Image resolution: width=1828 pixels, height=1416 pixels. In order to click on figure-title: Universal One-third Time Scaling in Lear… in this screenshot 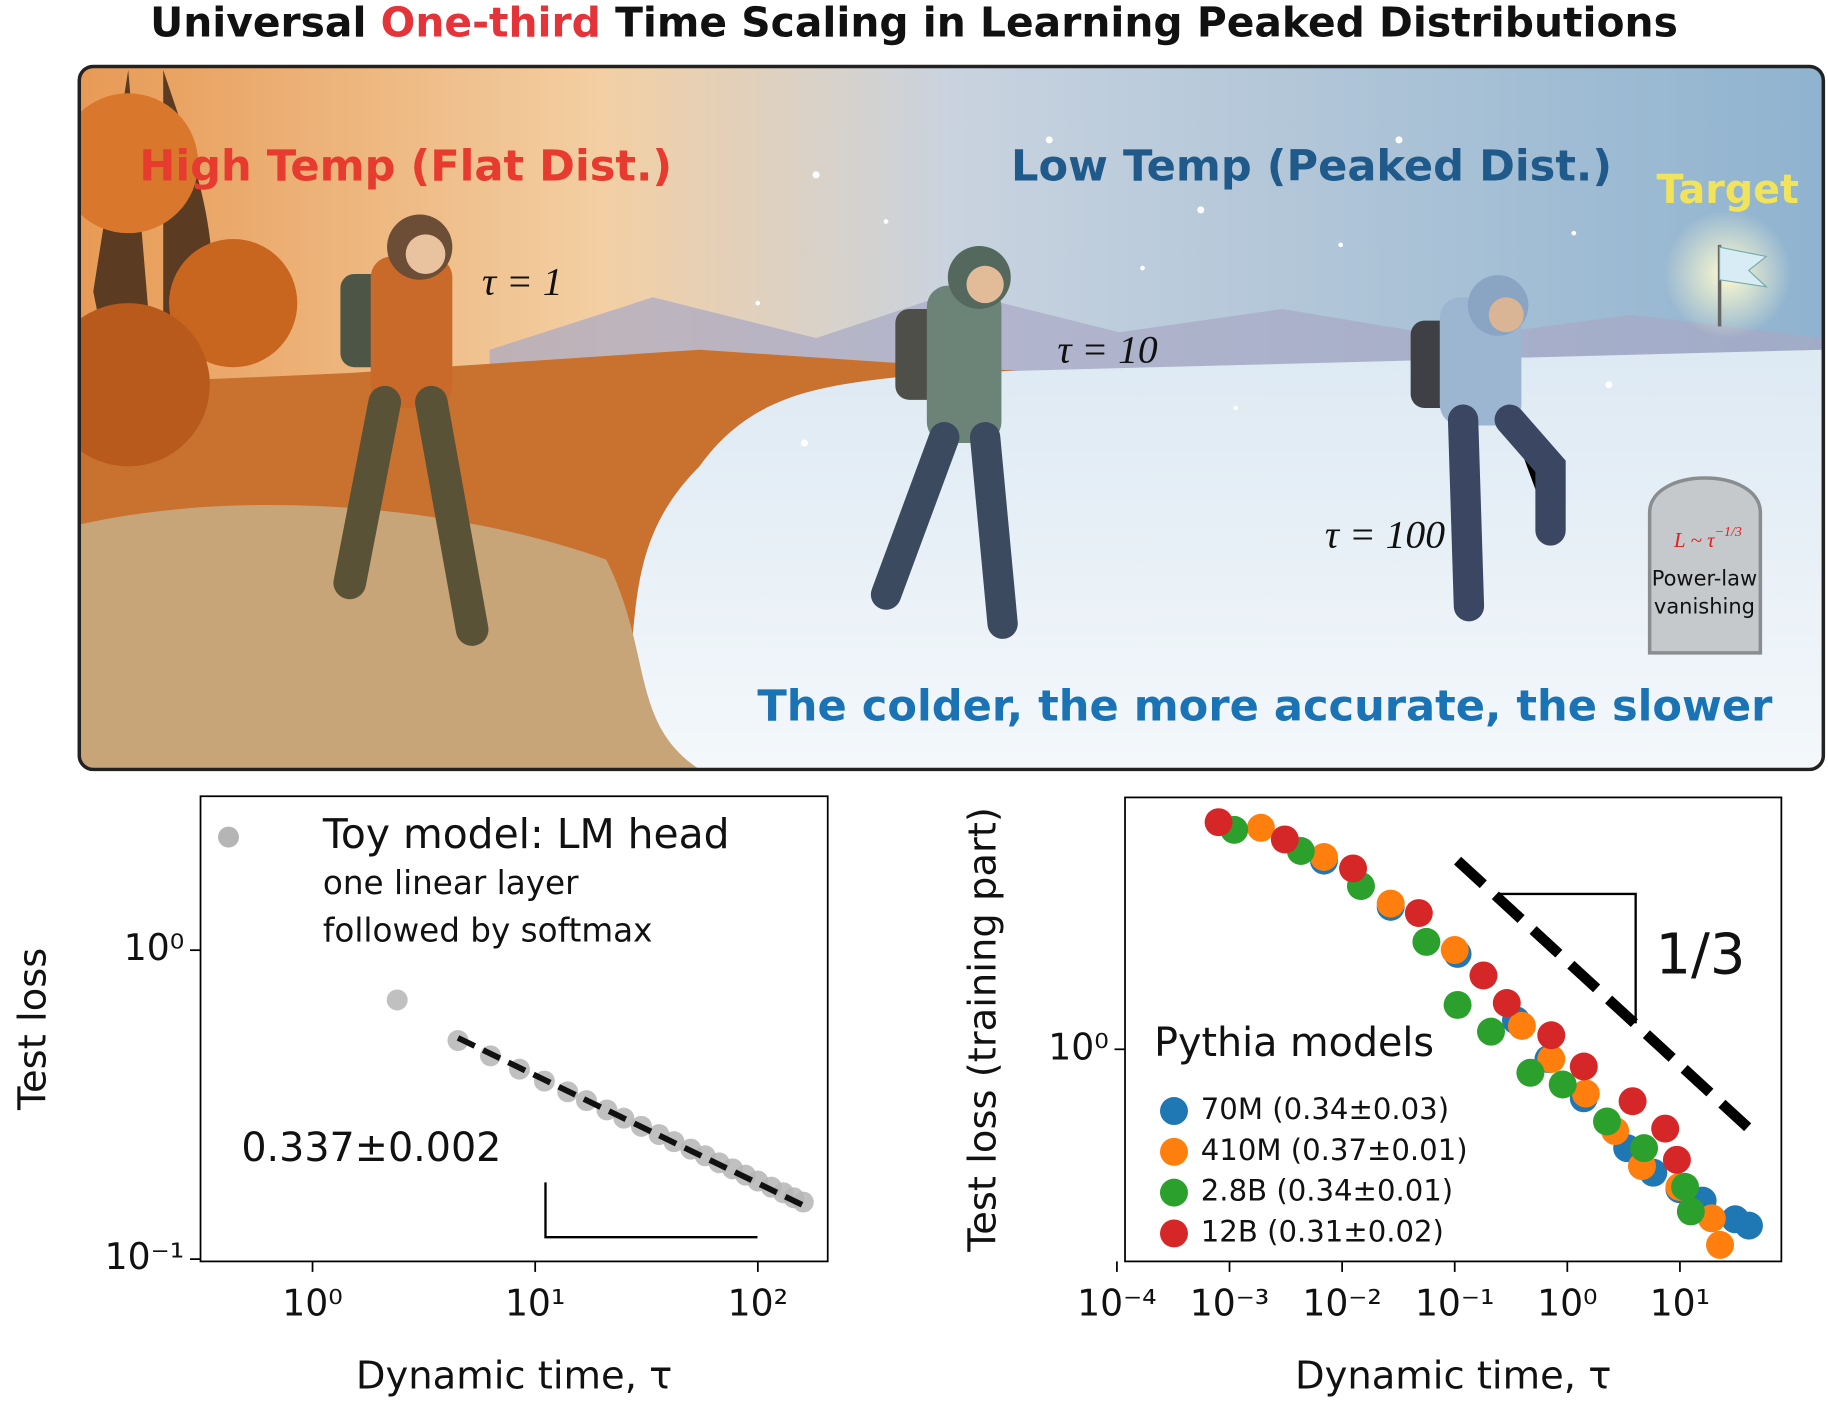, I will do `click(914, 23)`.